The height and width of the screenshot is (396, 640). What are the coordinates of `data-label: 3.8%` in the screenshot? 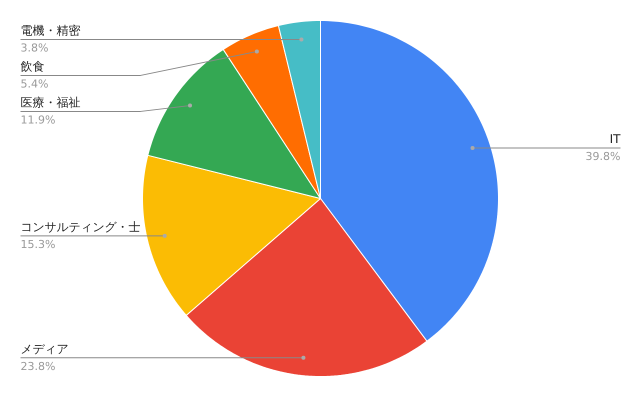 It's located at (34, 47).